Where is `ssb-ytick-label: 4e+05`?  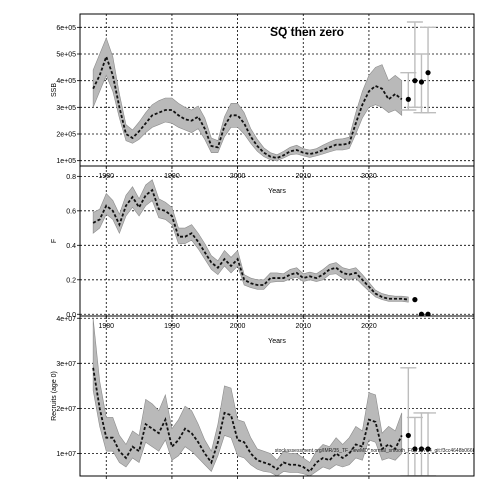 ssb-ytick-label: 4e+05 is located at coordinates (66, 81).